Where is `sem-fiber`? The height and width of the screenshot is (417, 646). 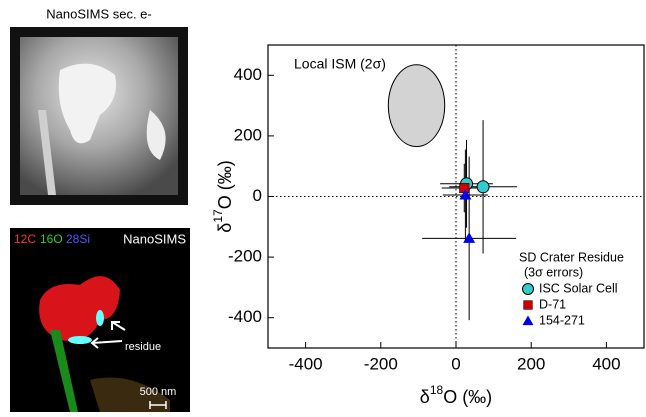 sem-fiber is located at coordinates (47, 152).